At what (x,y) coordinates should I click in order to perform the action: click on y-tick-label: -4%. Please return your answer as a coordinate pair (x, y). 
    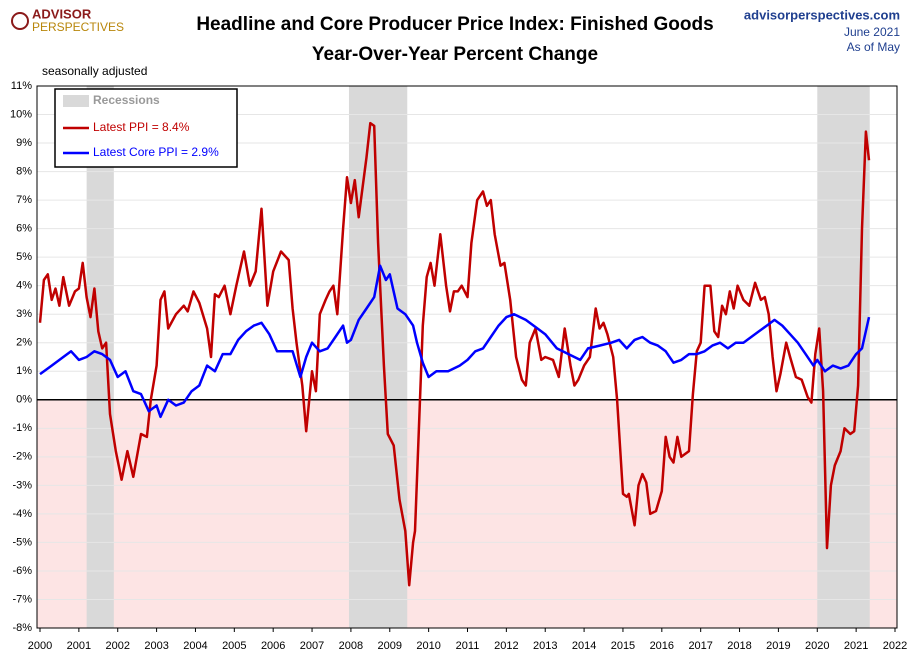
    Looking at the image, I should click on (22, 514).